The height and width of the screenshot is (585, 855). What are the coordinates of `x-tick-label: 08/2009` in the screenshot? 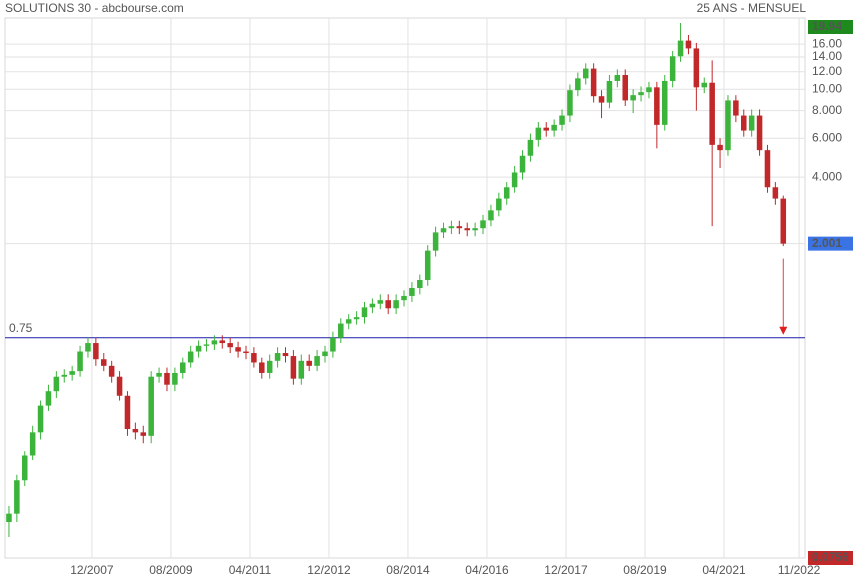 It's located at (171, 570).